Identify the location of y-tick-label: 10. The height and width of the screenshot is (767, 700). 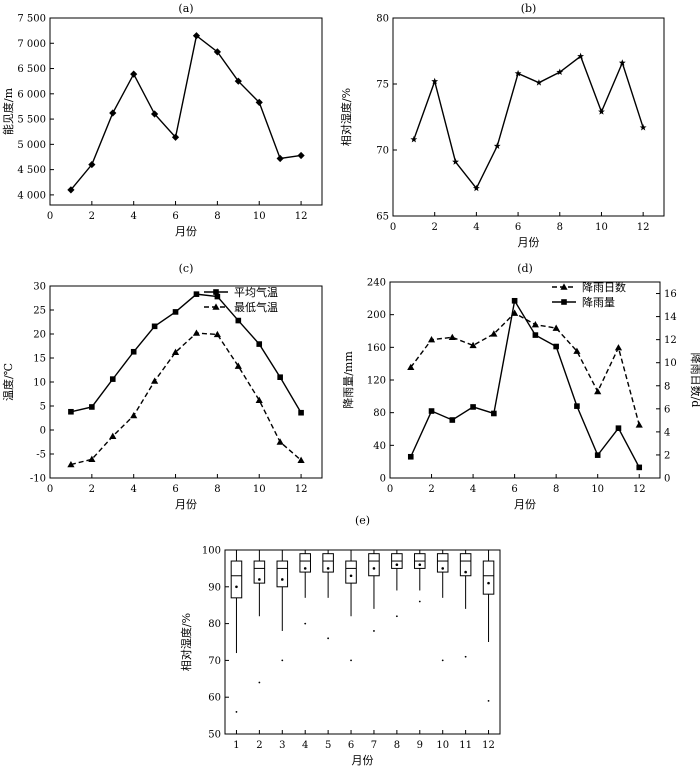
(39, 383).